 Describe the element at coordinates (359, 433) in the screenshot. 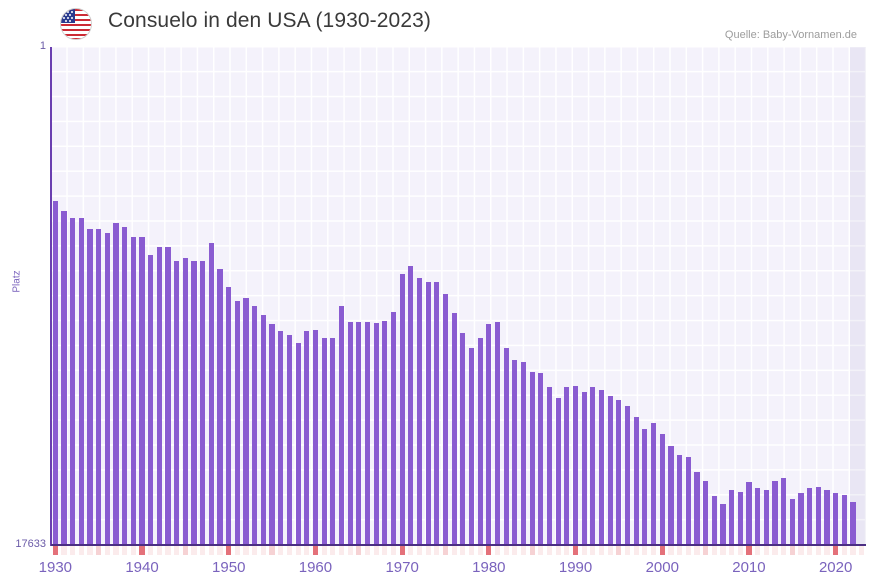

I see `bar-1965` at that location.